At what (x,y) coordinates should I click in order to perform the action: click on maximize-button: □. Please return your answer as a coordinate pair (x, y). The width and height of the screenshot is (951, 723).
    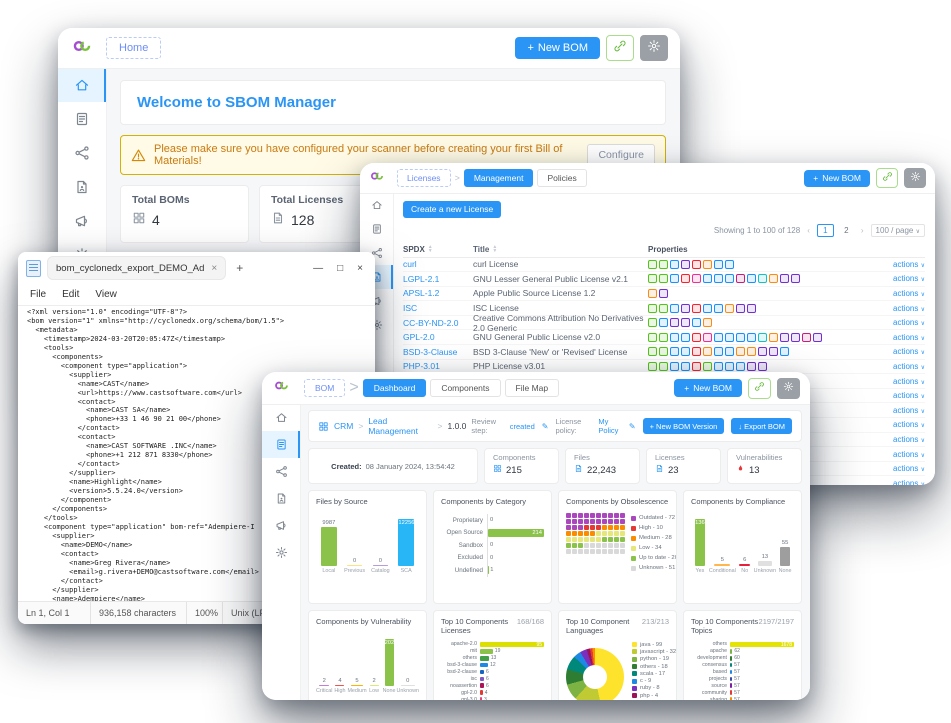
    Looking at the image, I should click on (340, 268).